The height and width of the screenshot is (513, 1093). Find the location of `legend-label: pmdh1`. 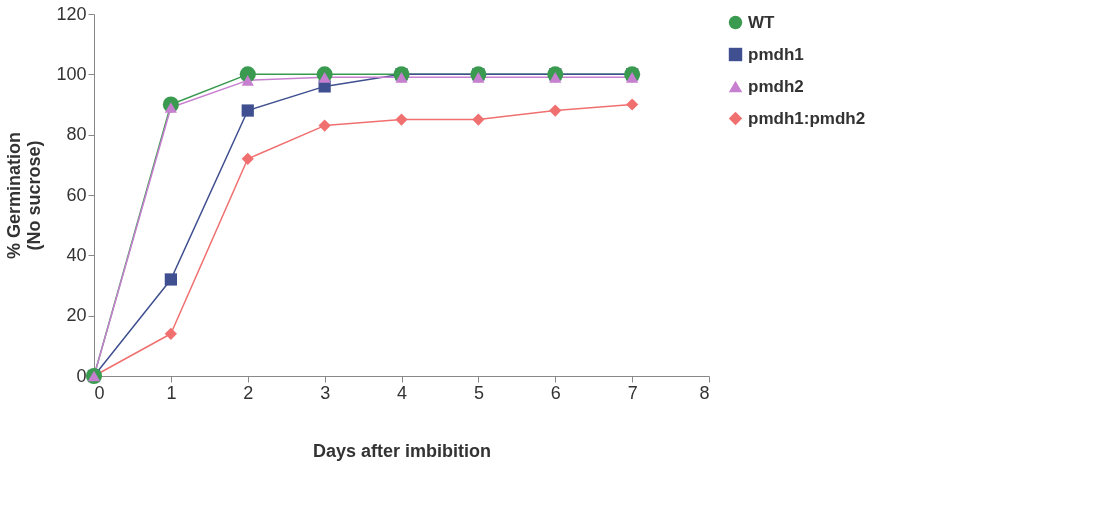

legend-label: pmdh1 is located at coordinates (776, 54).